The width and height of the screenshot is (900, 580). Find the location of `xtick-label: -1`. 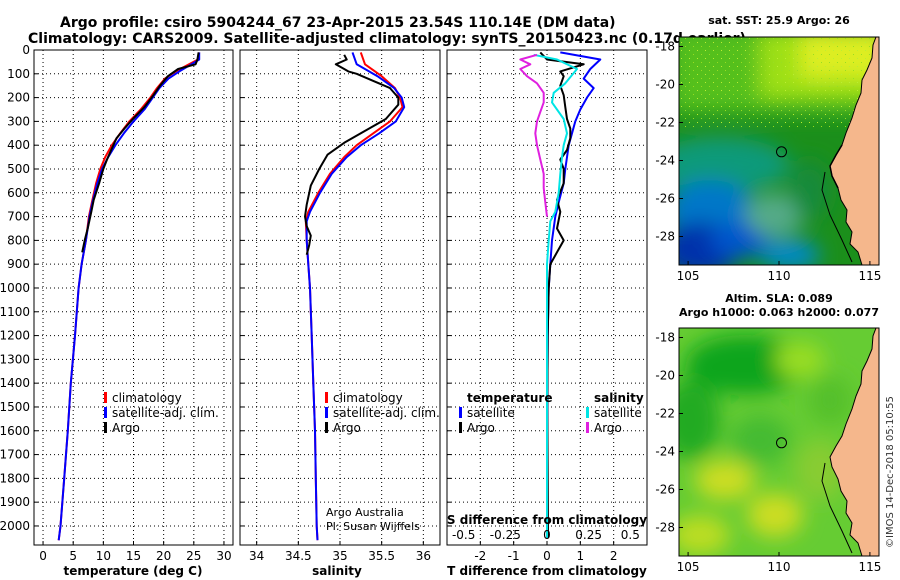

xtick-label: -1 is located at coordinates (514, 556).